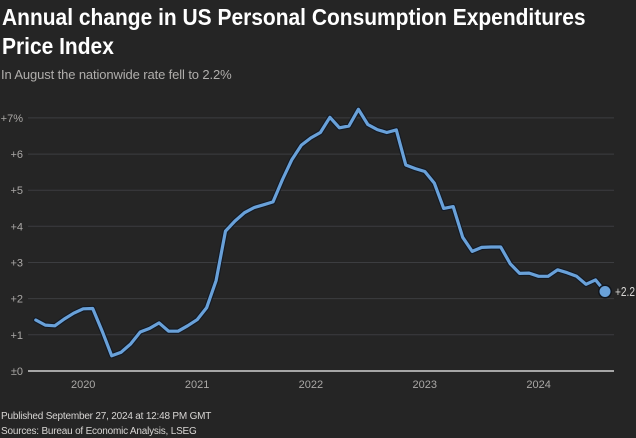 This screenshot has height=438, width=636. Describe the element at coordinates (311, 385) in the screenshot. I see `svg-text: 2022` at that location.